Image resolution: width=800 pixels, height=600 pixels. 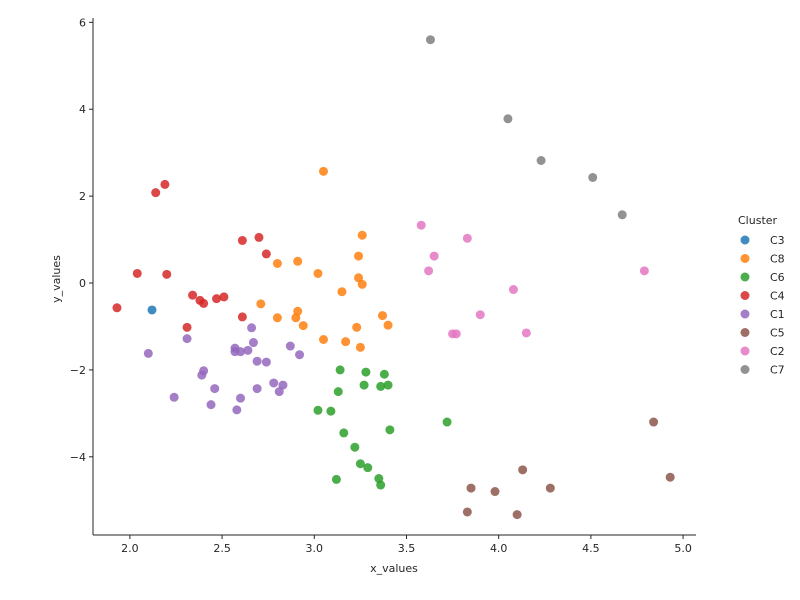 I want to click on legend-marker-c8, so click(x=745, y=258).